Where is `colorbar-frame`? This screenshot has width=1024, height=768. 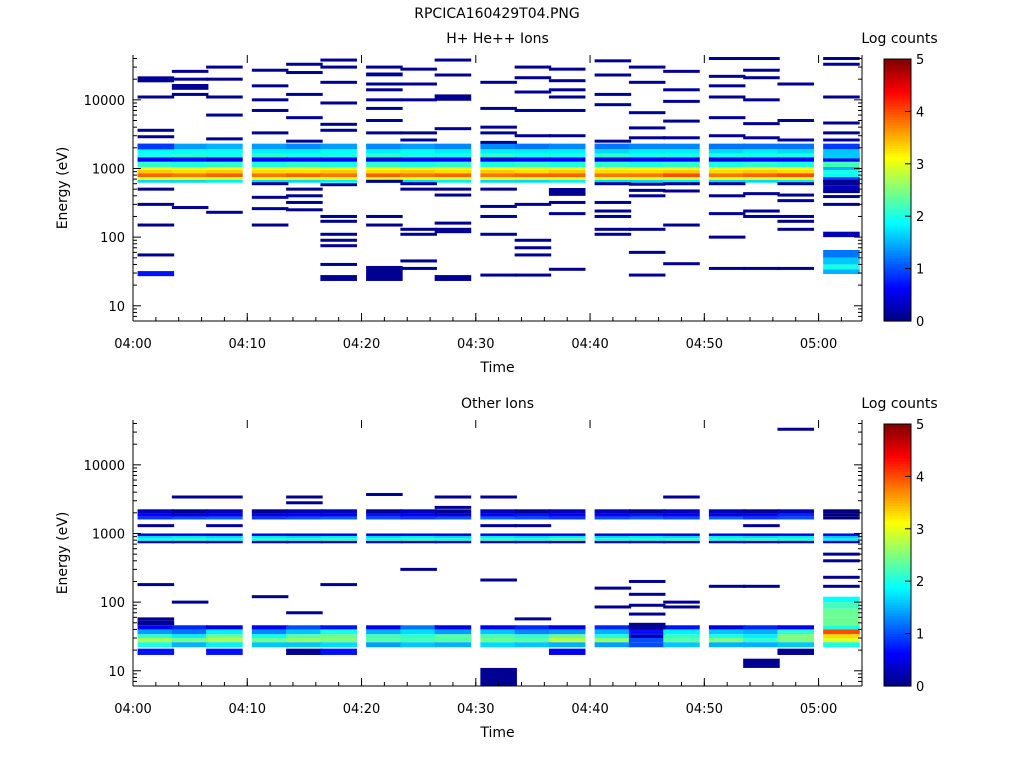
colorbar-frame is located at coordinates (897, 190).